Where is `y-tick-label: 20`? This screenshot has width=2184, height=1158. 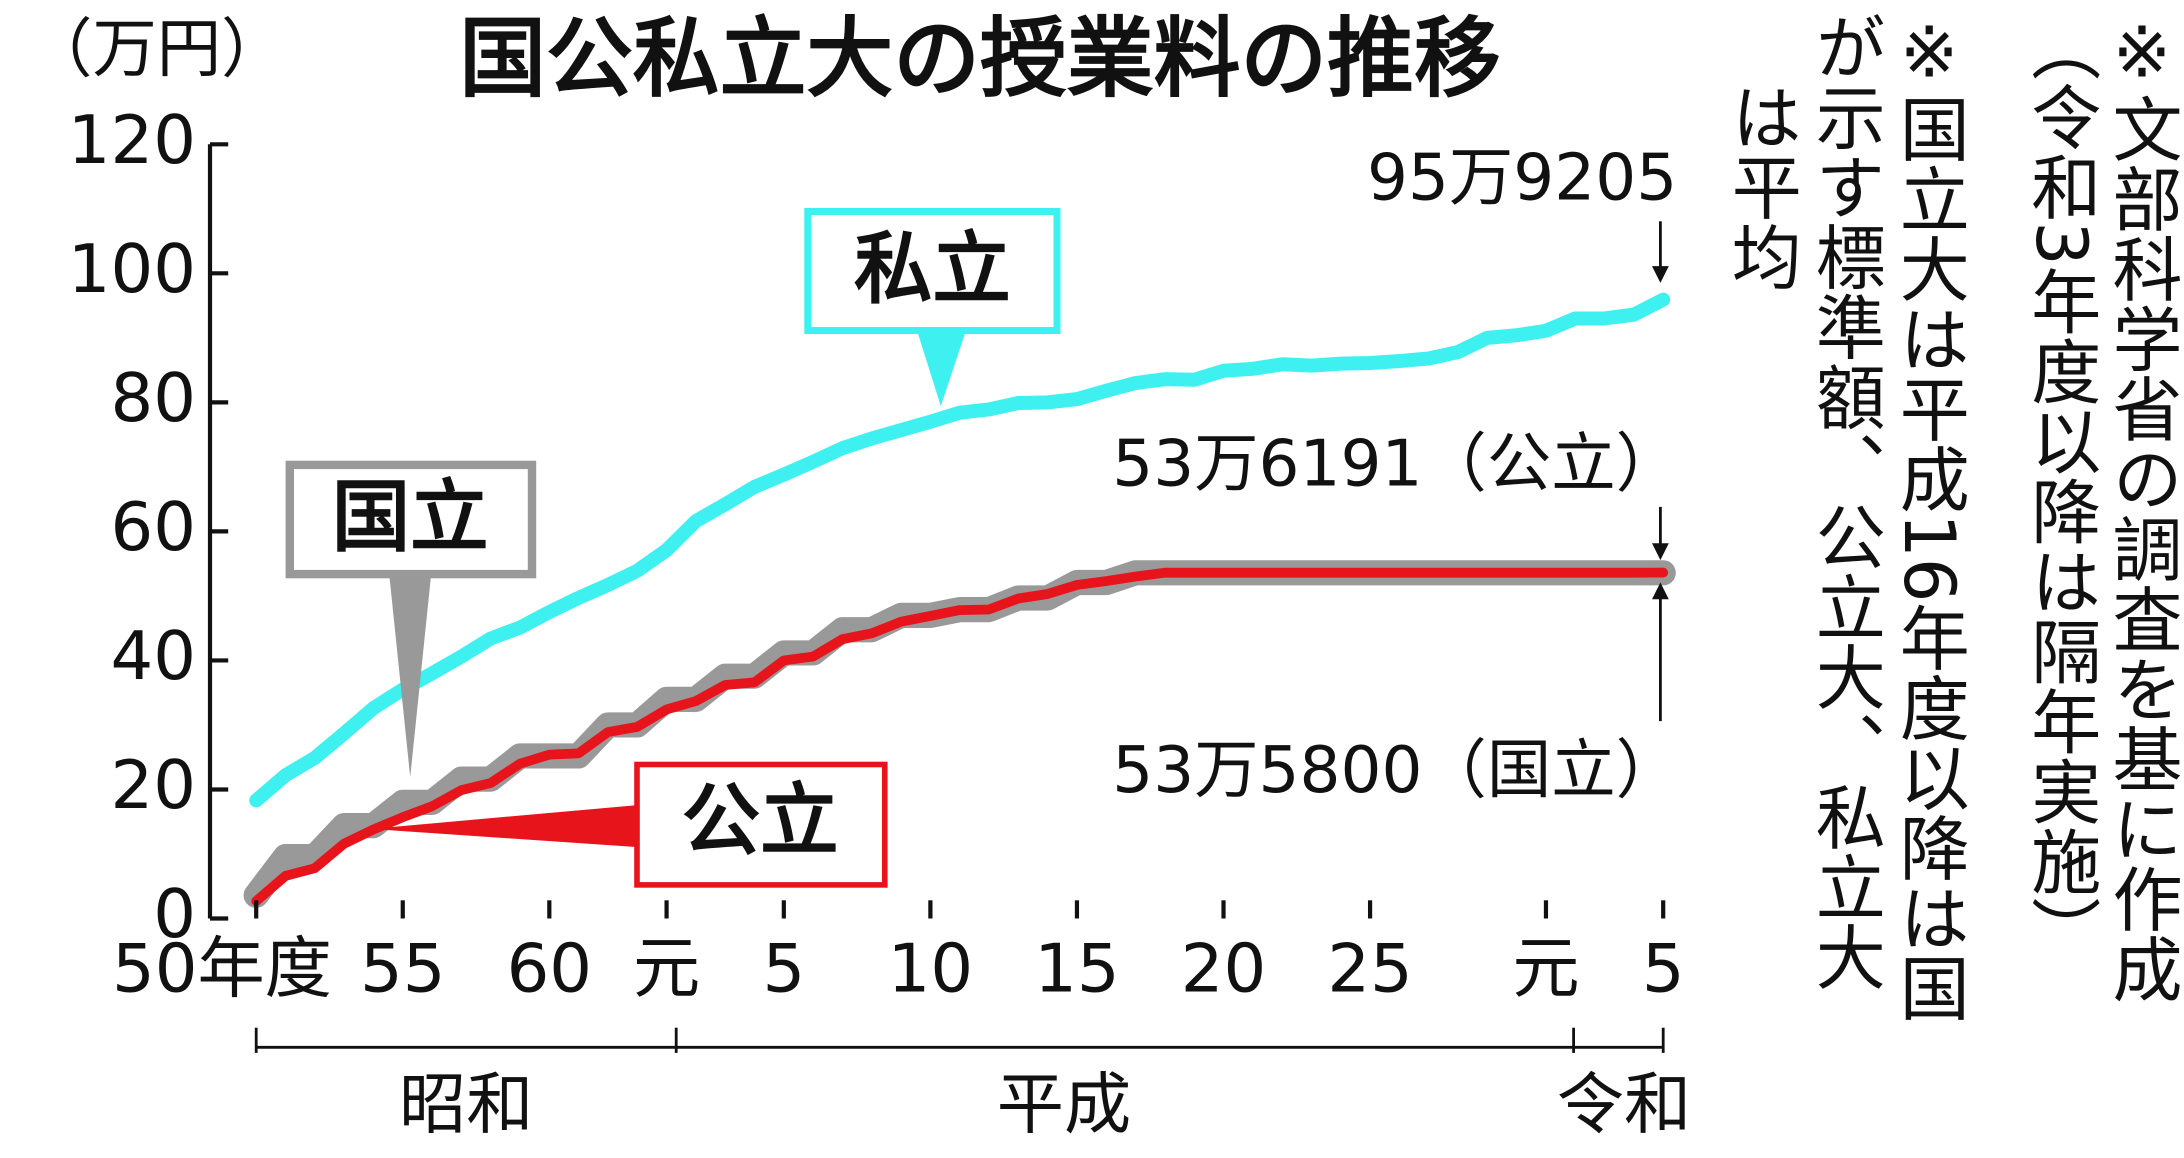
y-tick-label: 20 is located at coordinates (154, 785).